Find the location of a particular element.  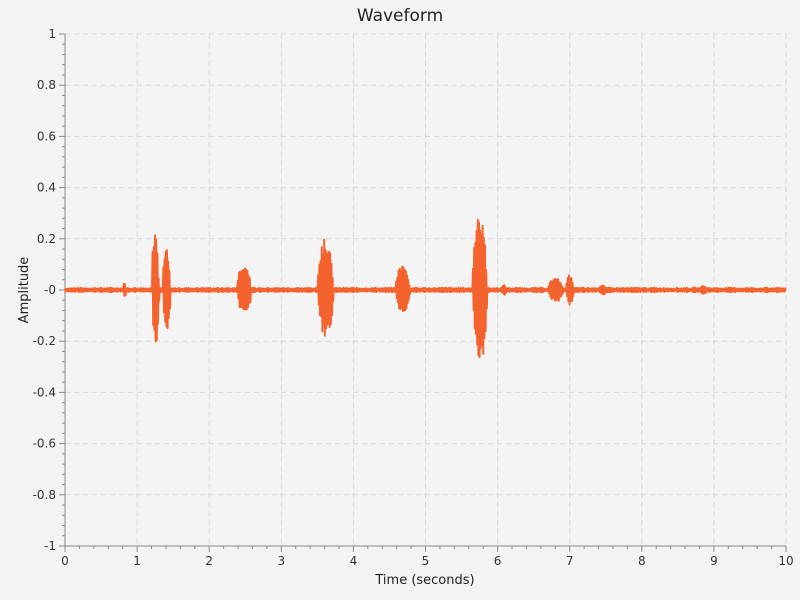

y-tick-label: 1 is located at coordinates (52, 34).